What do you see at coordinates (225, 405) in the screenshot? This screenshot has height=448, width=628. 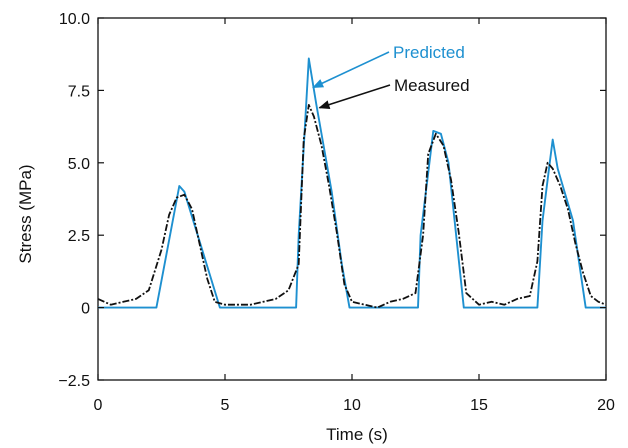 I see `x-tick-label: 5` at bounding box center [225, 405].